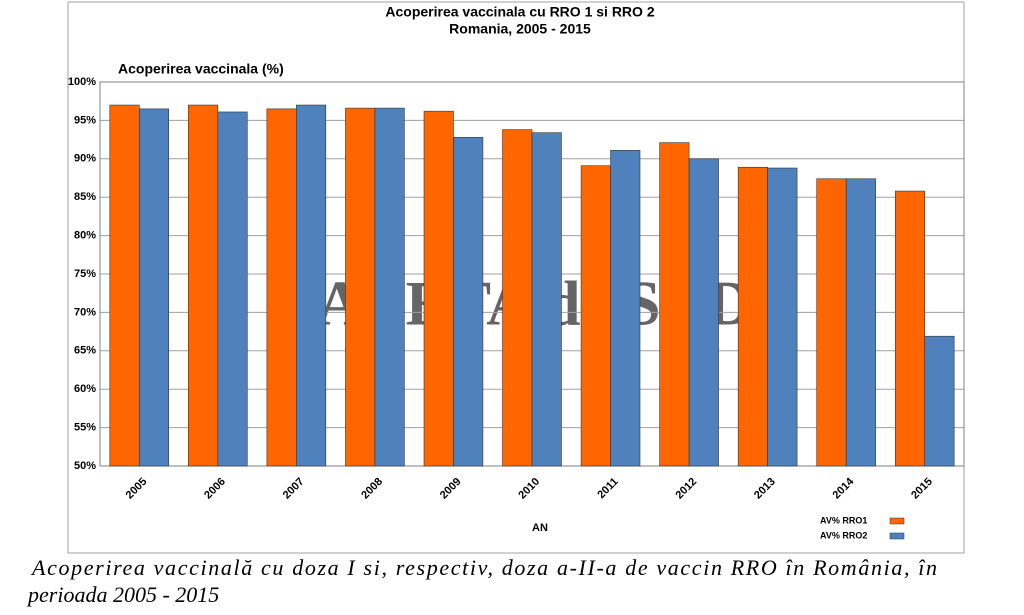 The height and width of the screenshot is (615, 1024). What do you see at coordinates (540, 528) in the screenshot?
I see `x-axis-label: AN` at bounding box center [540, 528].